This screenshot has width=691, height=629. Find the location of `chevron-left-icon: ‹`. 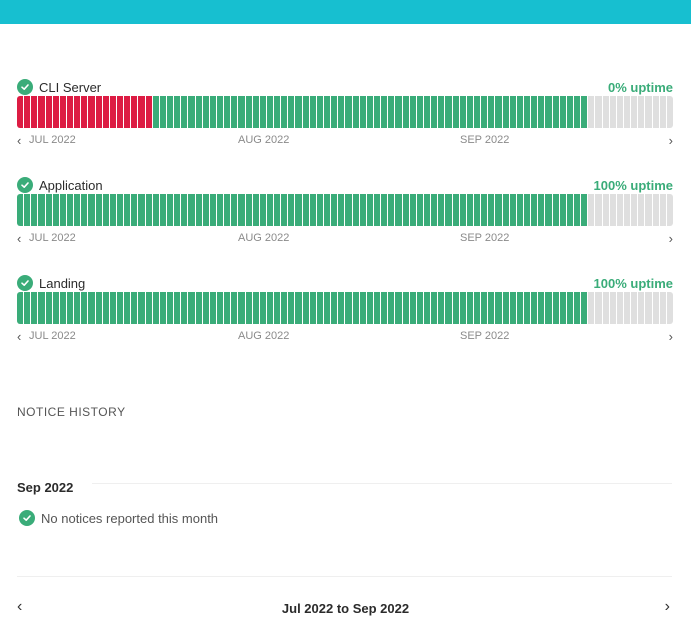

chevron-left-icon: ‹ is located at coordinates (19, 238).